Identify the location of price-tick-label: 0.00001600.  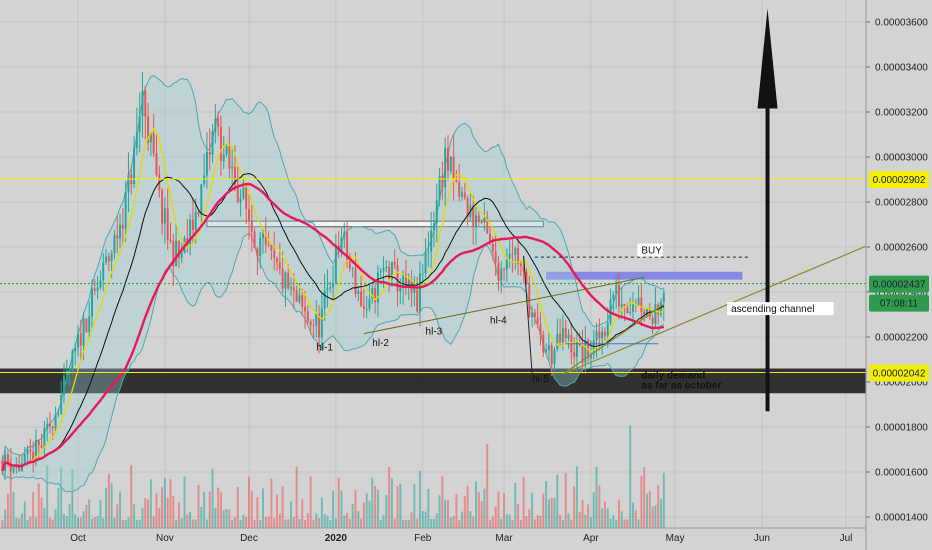
(901, 473).